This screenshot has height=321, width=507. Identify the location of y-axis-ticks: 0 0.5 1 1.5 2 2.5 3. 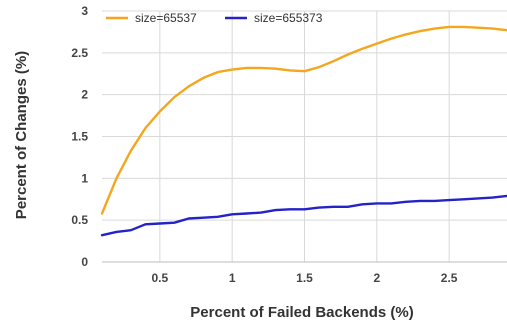
(79, 136).